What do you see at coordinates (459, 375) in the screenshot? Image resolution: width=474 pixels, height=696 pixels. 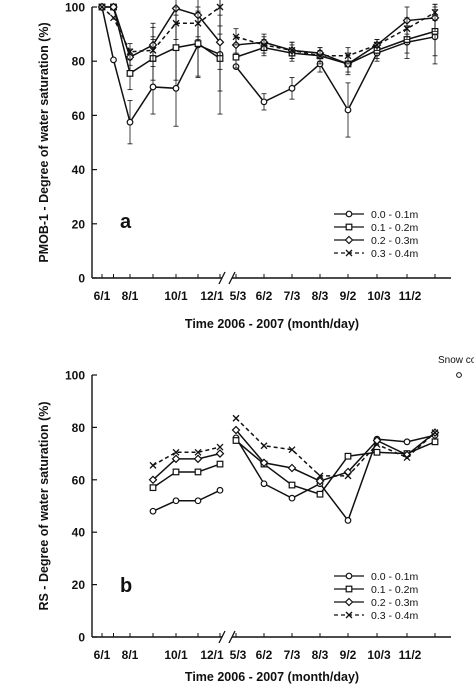 I see `snow-cover-point` at bounding box center [459, 375].